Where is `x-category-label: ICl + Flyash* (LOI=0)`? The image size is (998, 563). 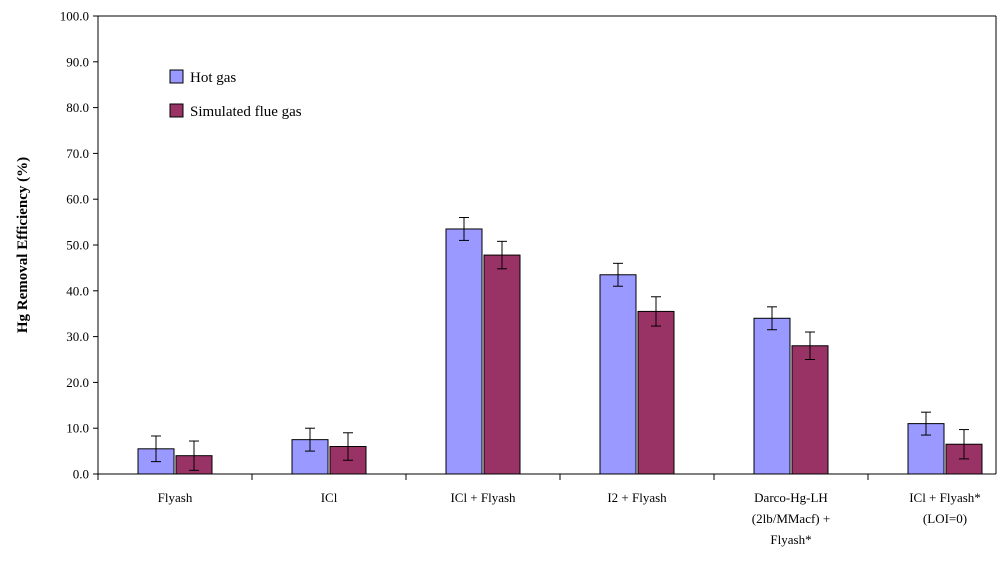
x-category-label: ICl + Flyash* (LOI=0) is located at coordinates (945, 508).